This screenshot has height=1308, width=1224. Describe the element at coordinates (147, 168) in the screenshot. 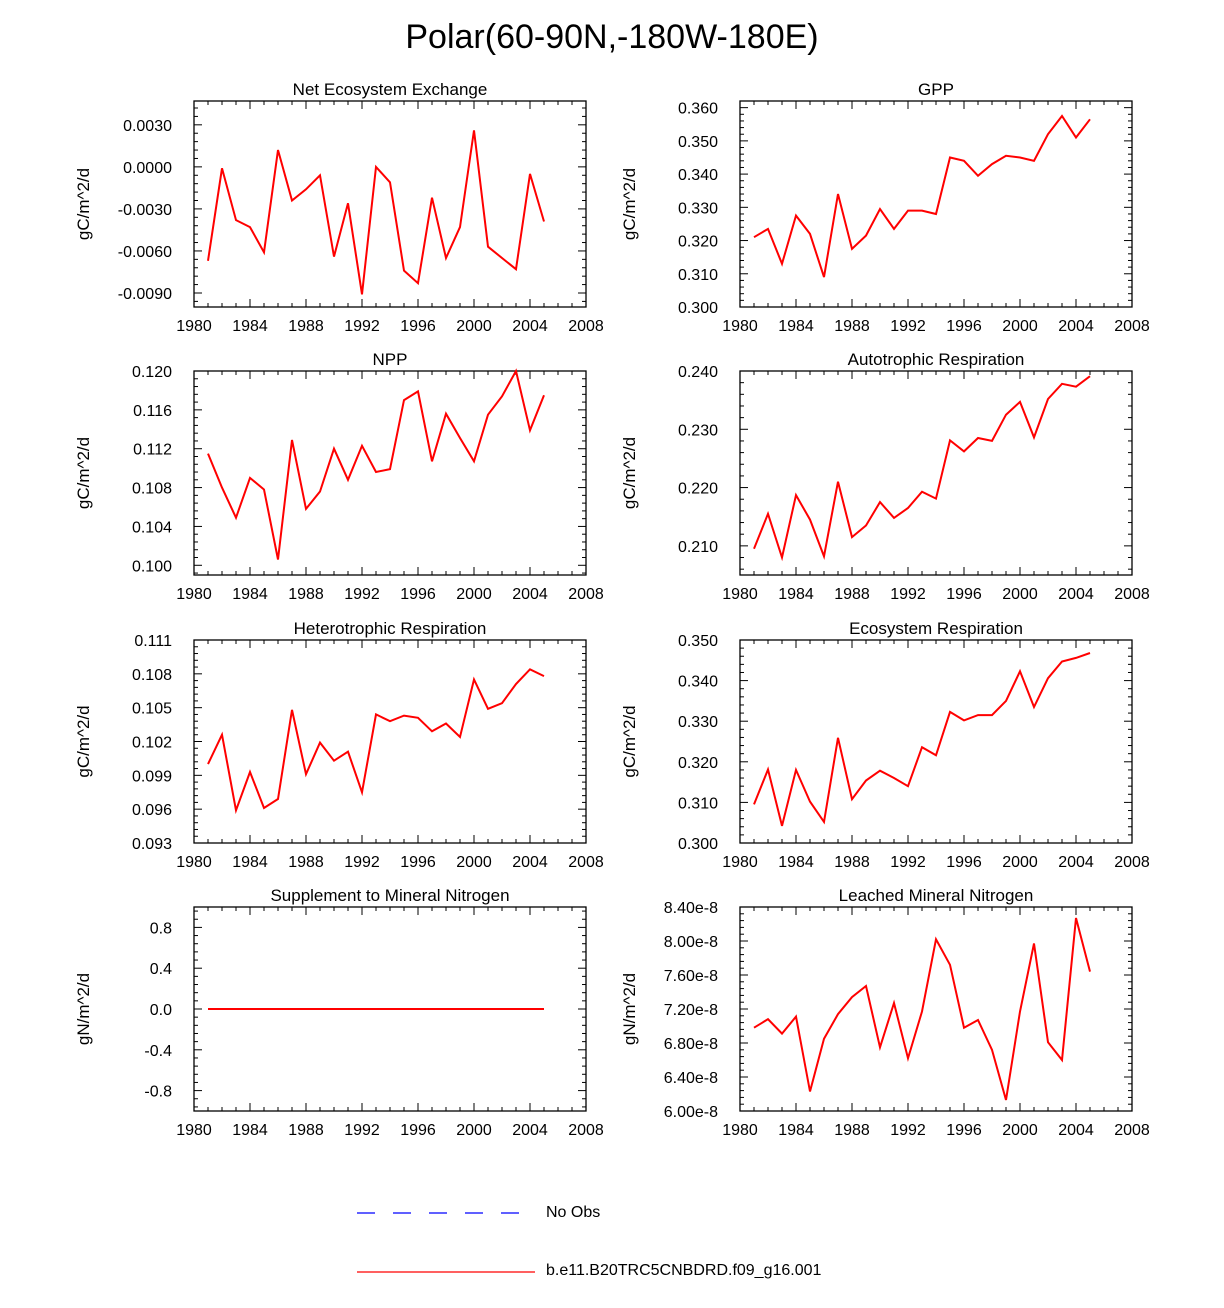

I see `y-tick-label: 0.0000` at that location.